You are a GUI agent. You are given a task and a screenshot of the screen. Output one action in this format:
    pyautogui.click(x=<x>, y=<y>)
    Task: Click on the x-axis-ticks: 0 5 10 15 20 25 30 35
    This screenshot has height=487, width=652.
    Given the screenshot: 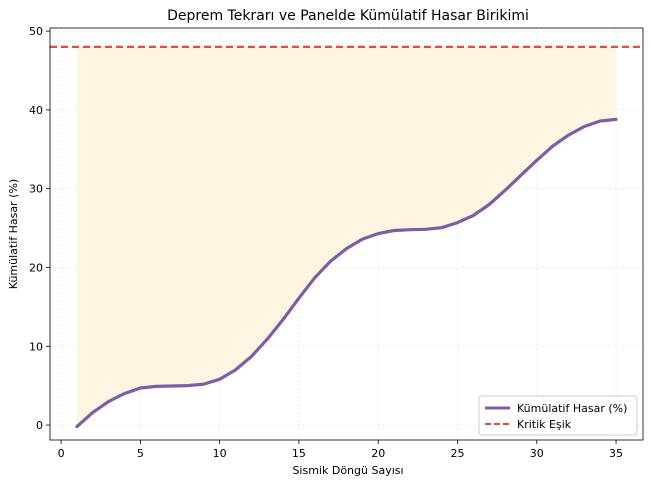 What is the action you would take?
    pyautogui.click(x=340, y=450)
    